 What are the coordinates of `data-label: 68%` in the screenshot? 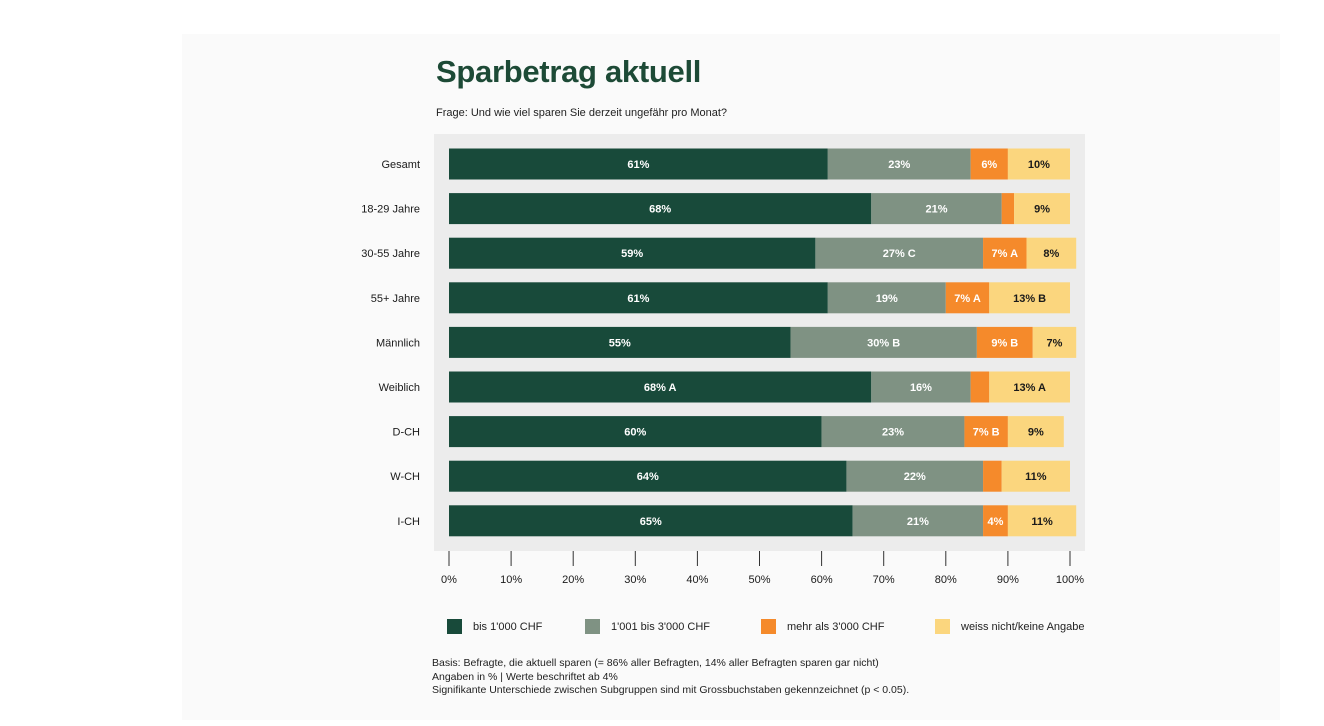 It's located at (660, 210).